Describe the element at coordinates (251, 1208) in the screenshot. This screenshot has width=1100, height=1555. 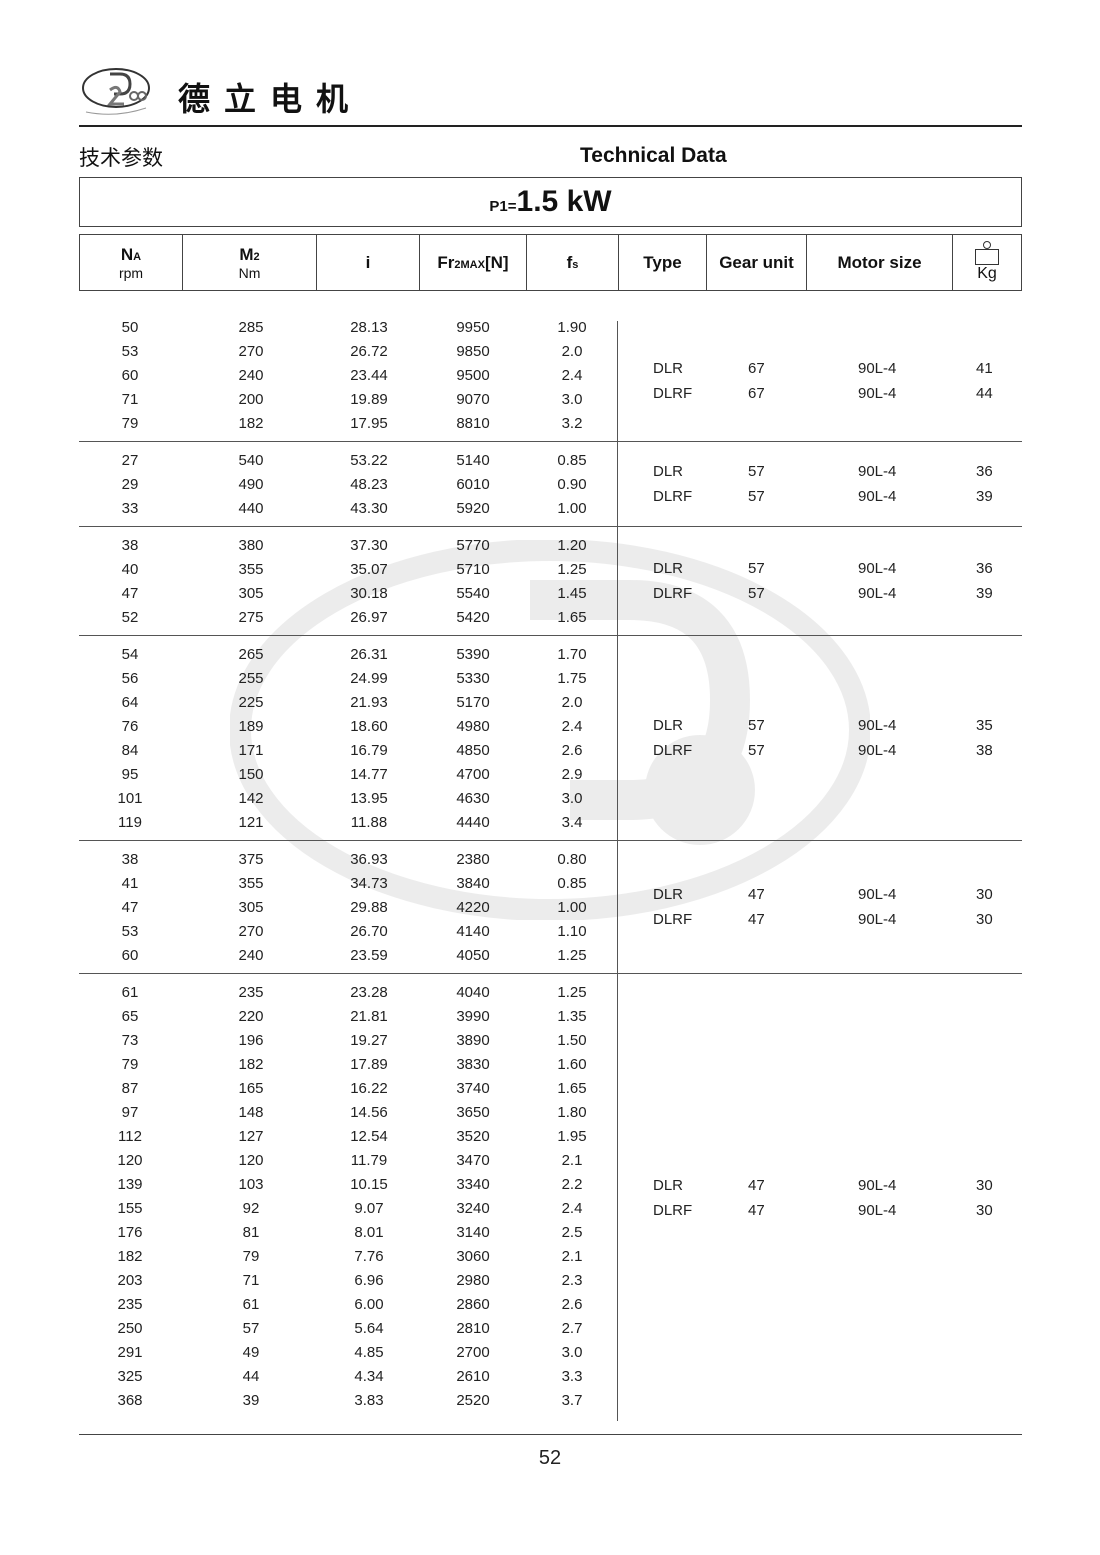
I see `cell-torque: 92` at that location.